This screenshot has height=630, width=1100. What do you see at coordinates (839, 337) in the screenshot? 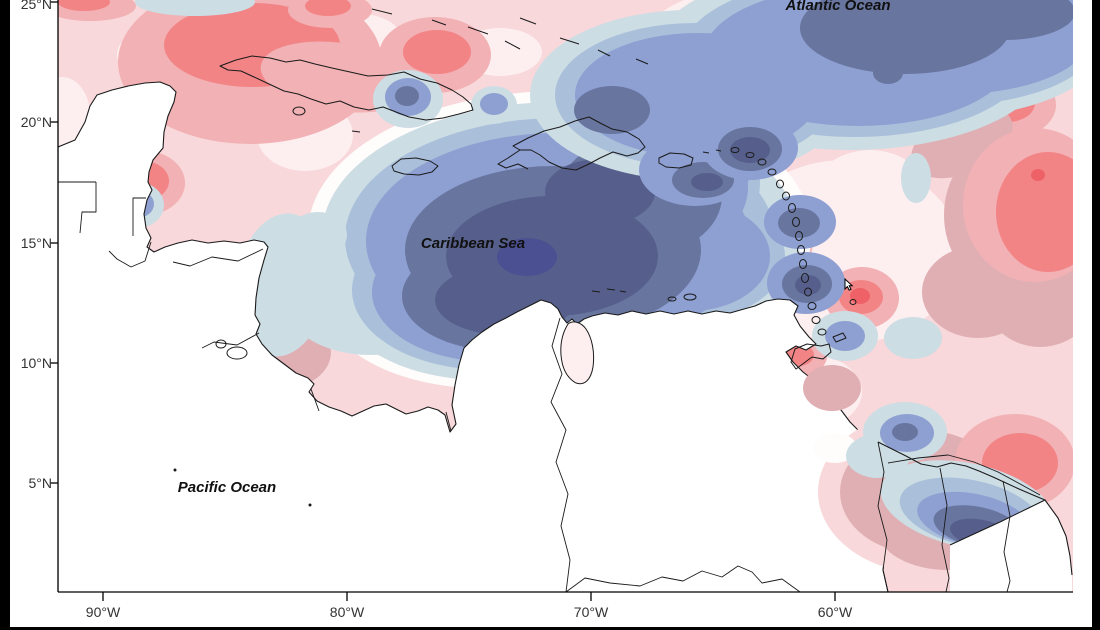
I see `tobago-outline` at bounding box center [839, 337].